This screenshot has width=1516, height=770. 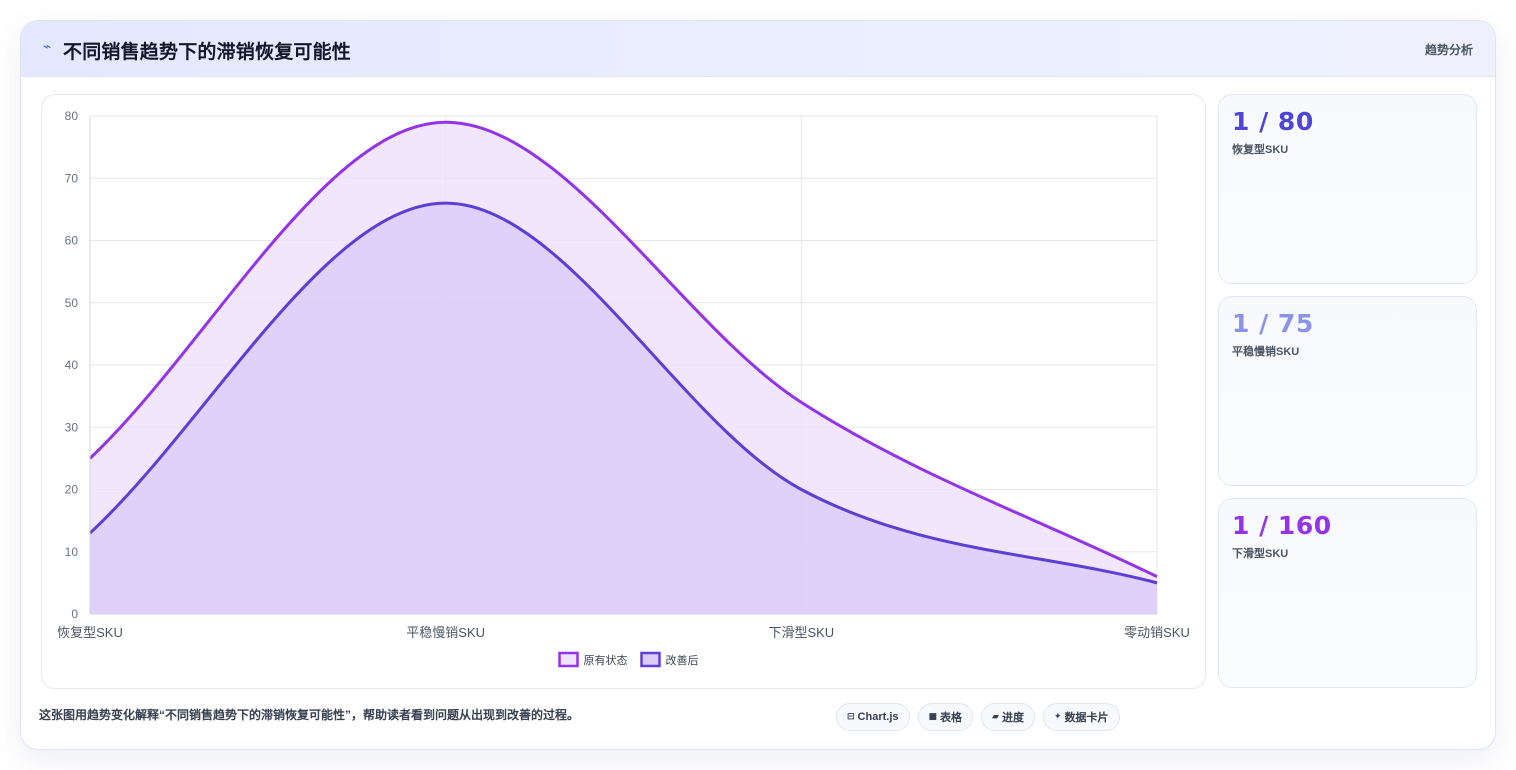 I want to click on legend-label-0: 原有状态, so click(x=606, y=660).